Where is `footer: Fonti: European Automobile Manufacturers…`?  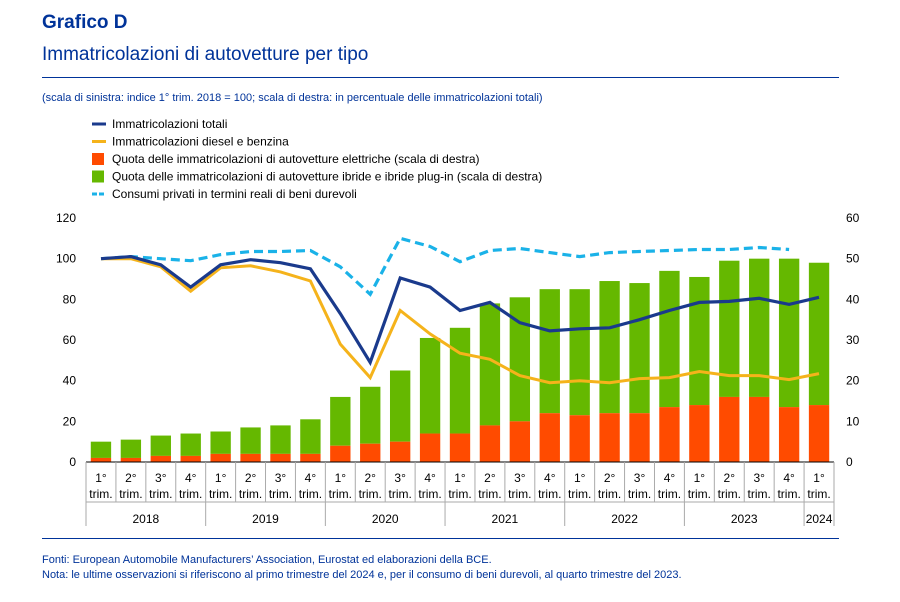 footer: Fonti: European Automobile Manufacturers… is located at coordinates (362, 568).